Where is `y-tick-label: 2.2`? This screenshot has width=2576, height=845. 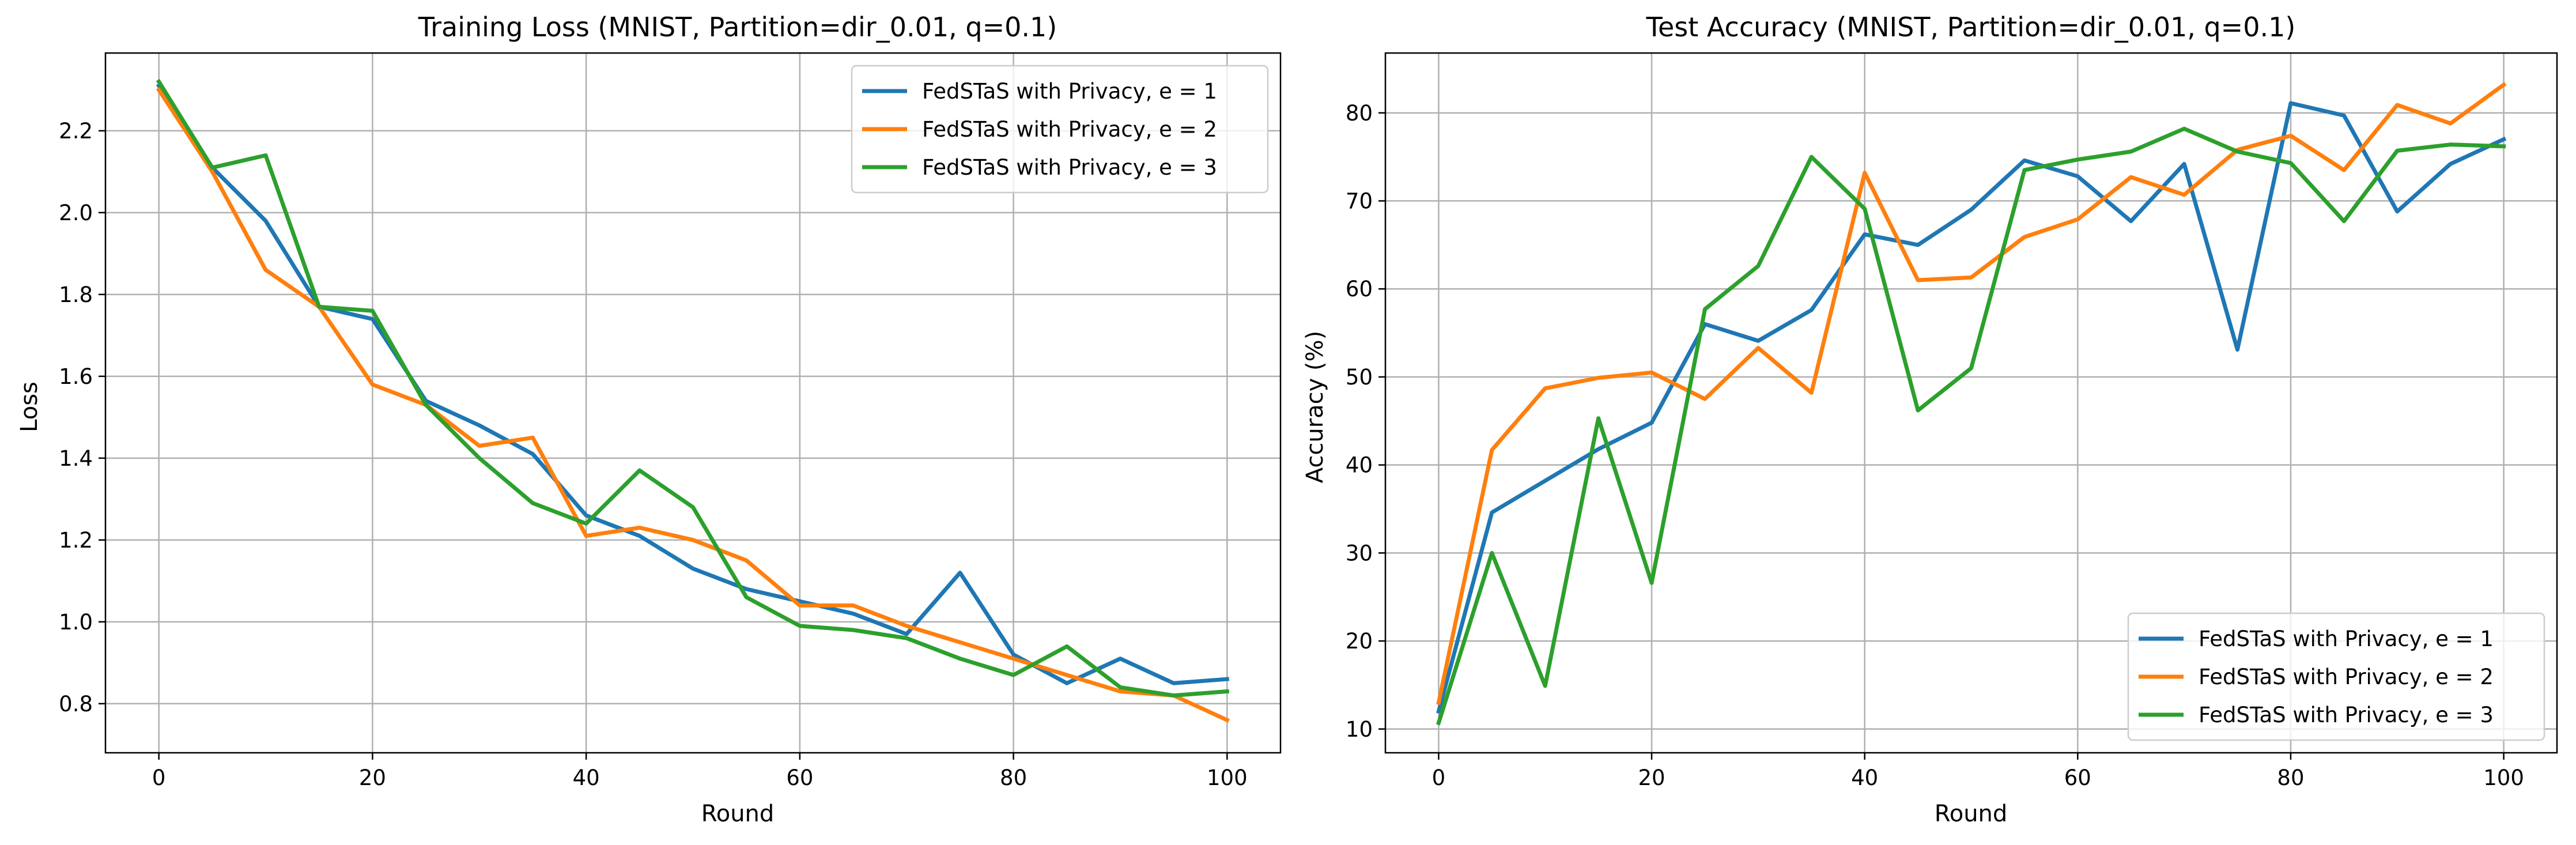
y-tick-label: 2.2 is located at coordinates (76, 131).